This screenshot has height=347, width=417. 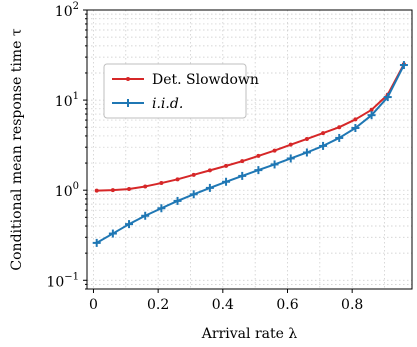 I want to click on x-tick-label: 0.4, so click(x=223, y=305).